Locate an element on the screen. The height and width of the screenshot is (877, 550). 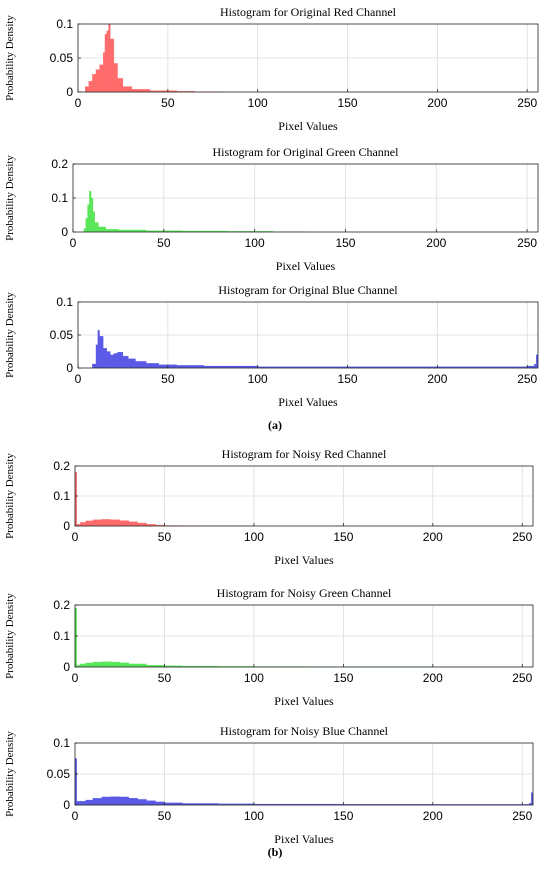
y-tick-label: 0.2 is located at coordinates (59, 164).